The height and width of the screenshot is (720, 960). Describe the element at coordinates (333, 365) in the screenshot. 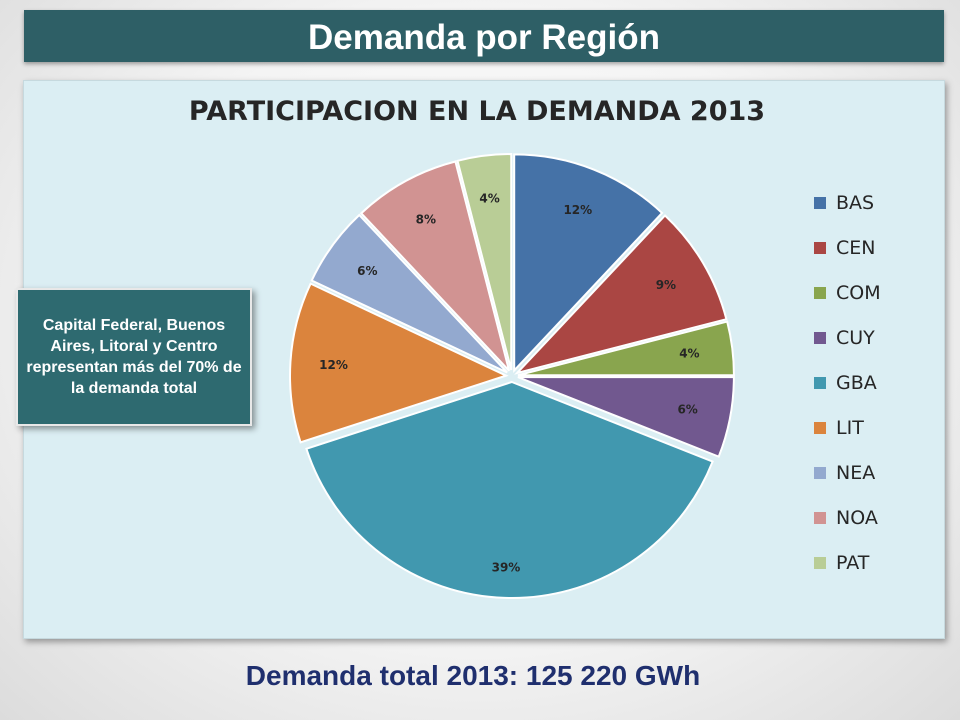

I see `data-label-lit: 12%` at that location.